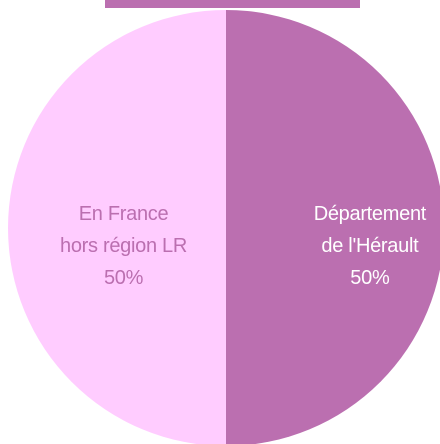  Describe the element at coordinates (370, 230) in the screenshot. I see `slice-name: Département de l'Hérault` at that location.